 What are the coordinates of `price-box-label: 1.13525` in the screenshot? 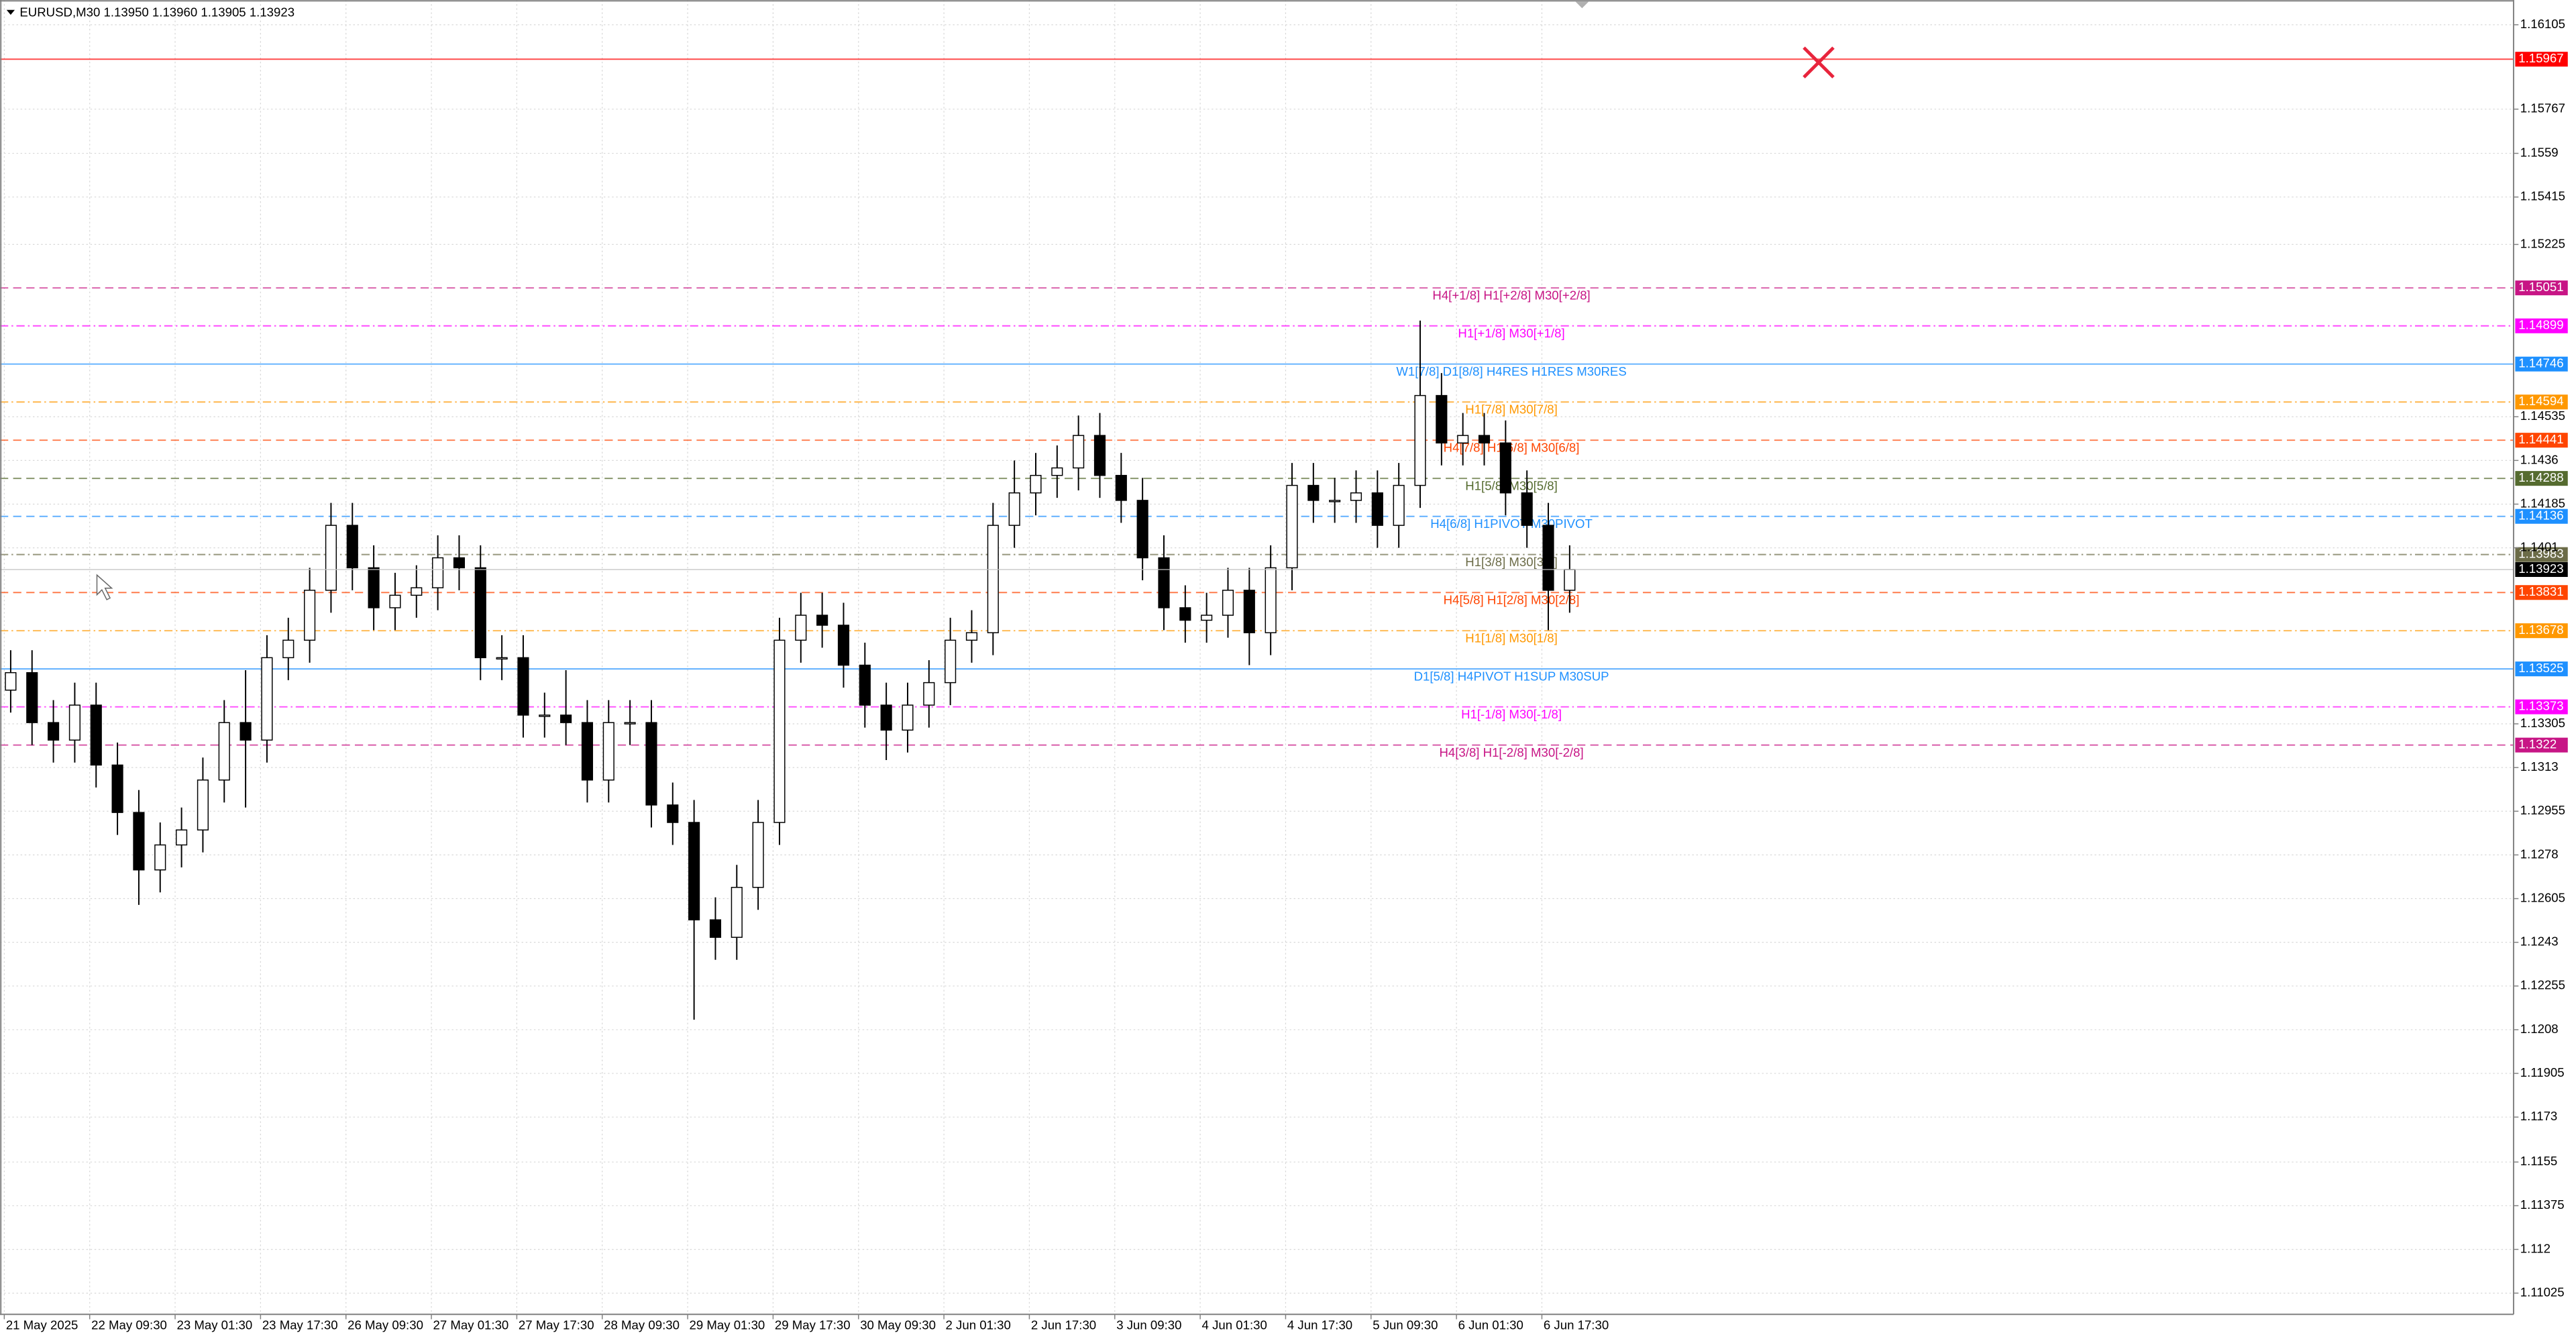 It's located at (2540, 668).